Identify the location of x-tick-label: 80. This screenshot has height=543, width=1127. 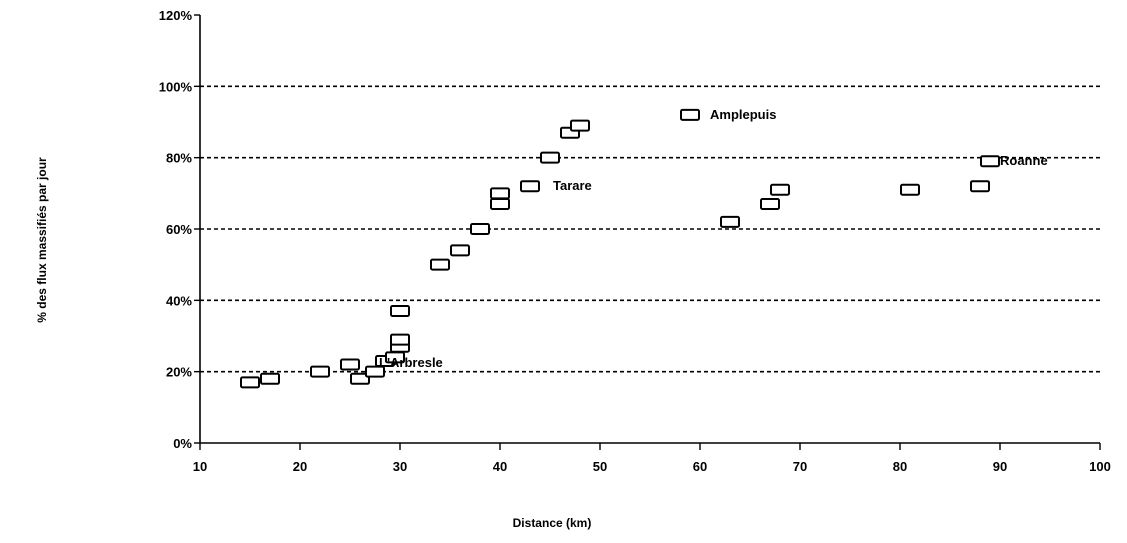
(900, 466).